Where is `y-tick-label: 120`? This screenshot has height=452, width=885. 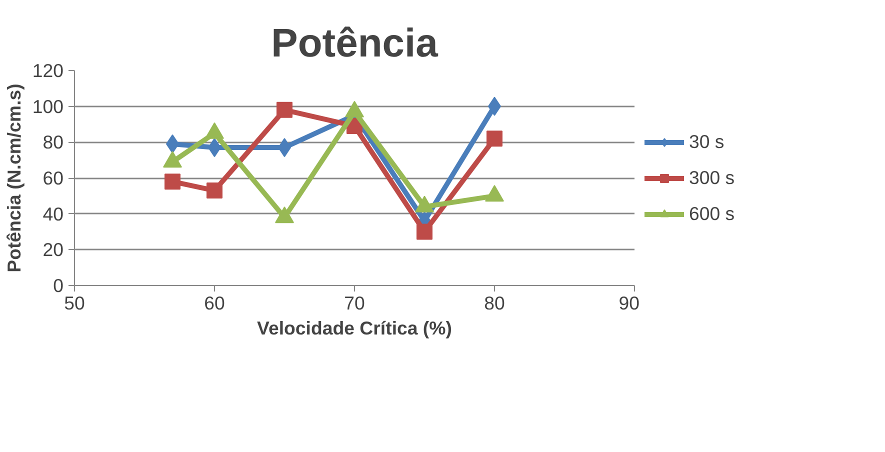 y-tick-label: 120 is located at coordinates (48, 70).